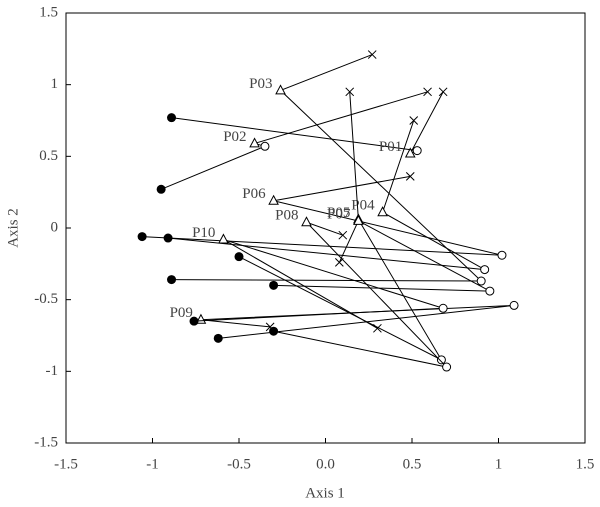 The width and height of the screenshot is (600, 507). Describe the element at coordinates (203, 233) in the screenshot. I see `series-label: P10` at that location.